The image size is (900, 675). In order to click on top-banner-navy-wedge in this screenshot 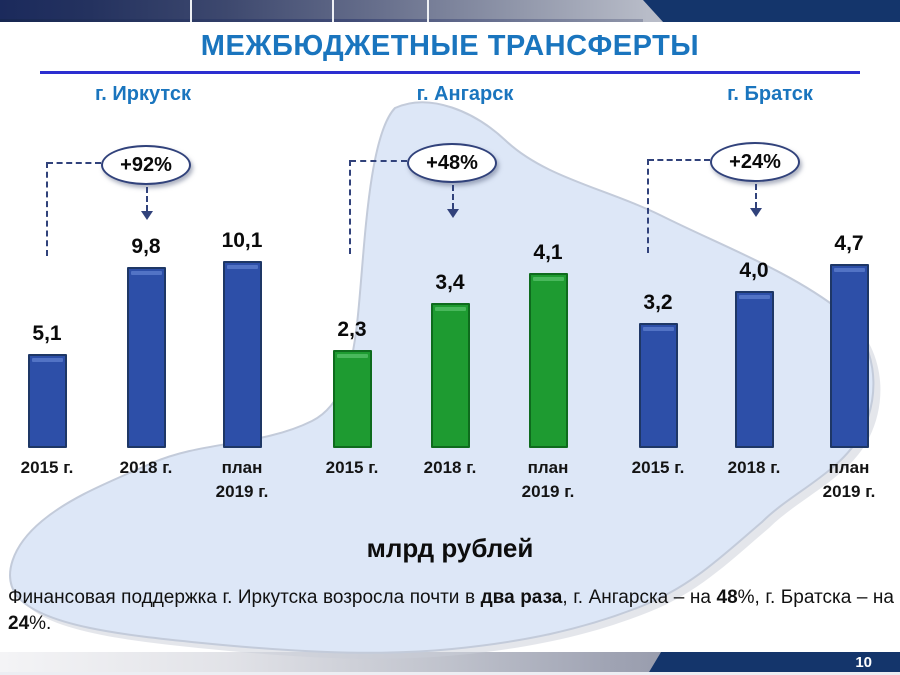, I will do `click(771, 11)`.